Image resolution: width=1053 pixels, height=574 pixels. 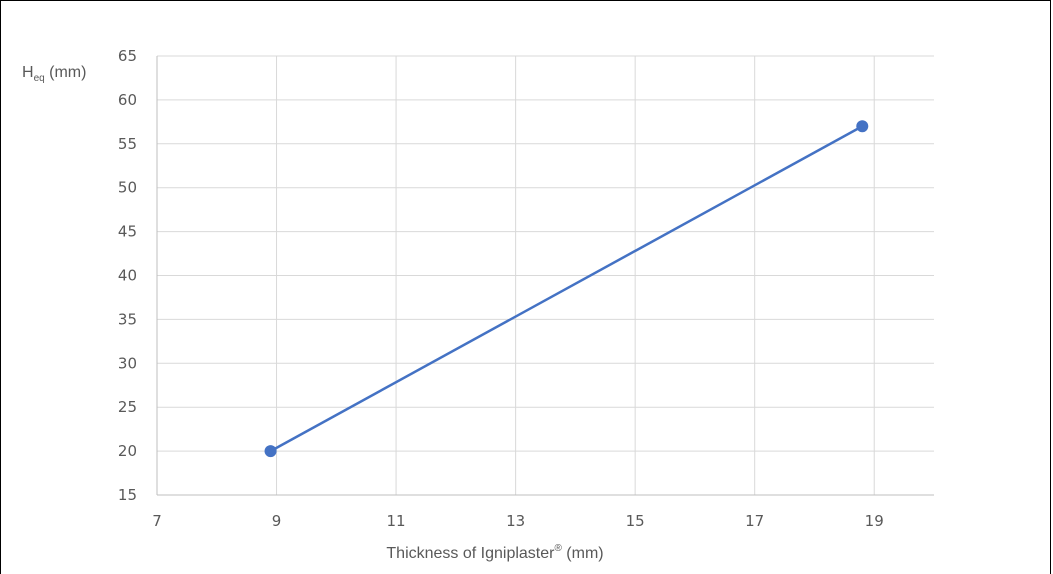 What do you see at coordinates (127, 319) in the screenshot?
I see `y-tick-label: 35` at bounding box center [127, 319].